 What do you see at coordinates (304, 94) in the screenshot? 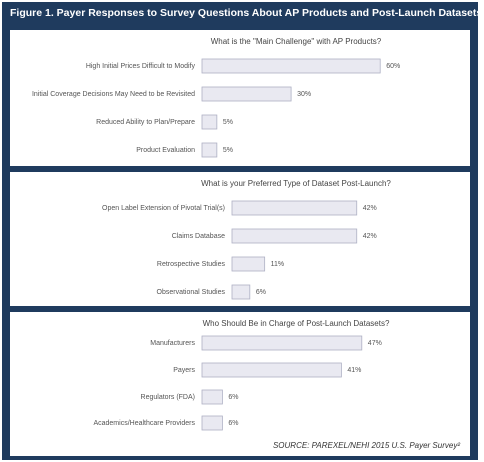
I see `value-label: 30%` at bounding box center [304, 94].